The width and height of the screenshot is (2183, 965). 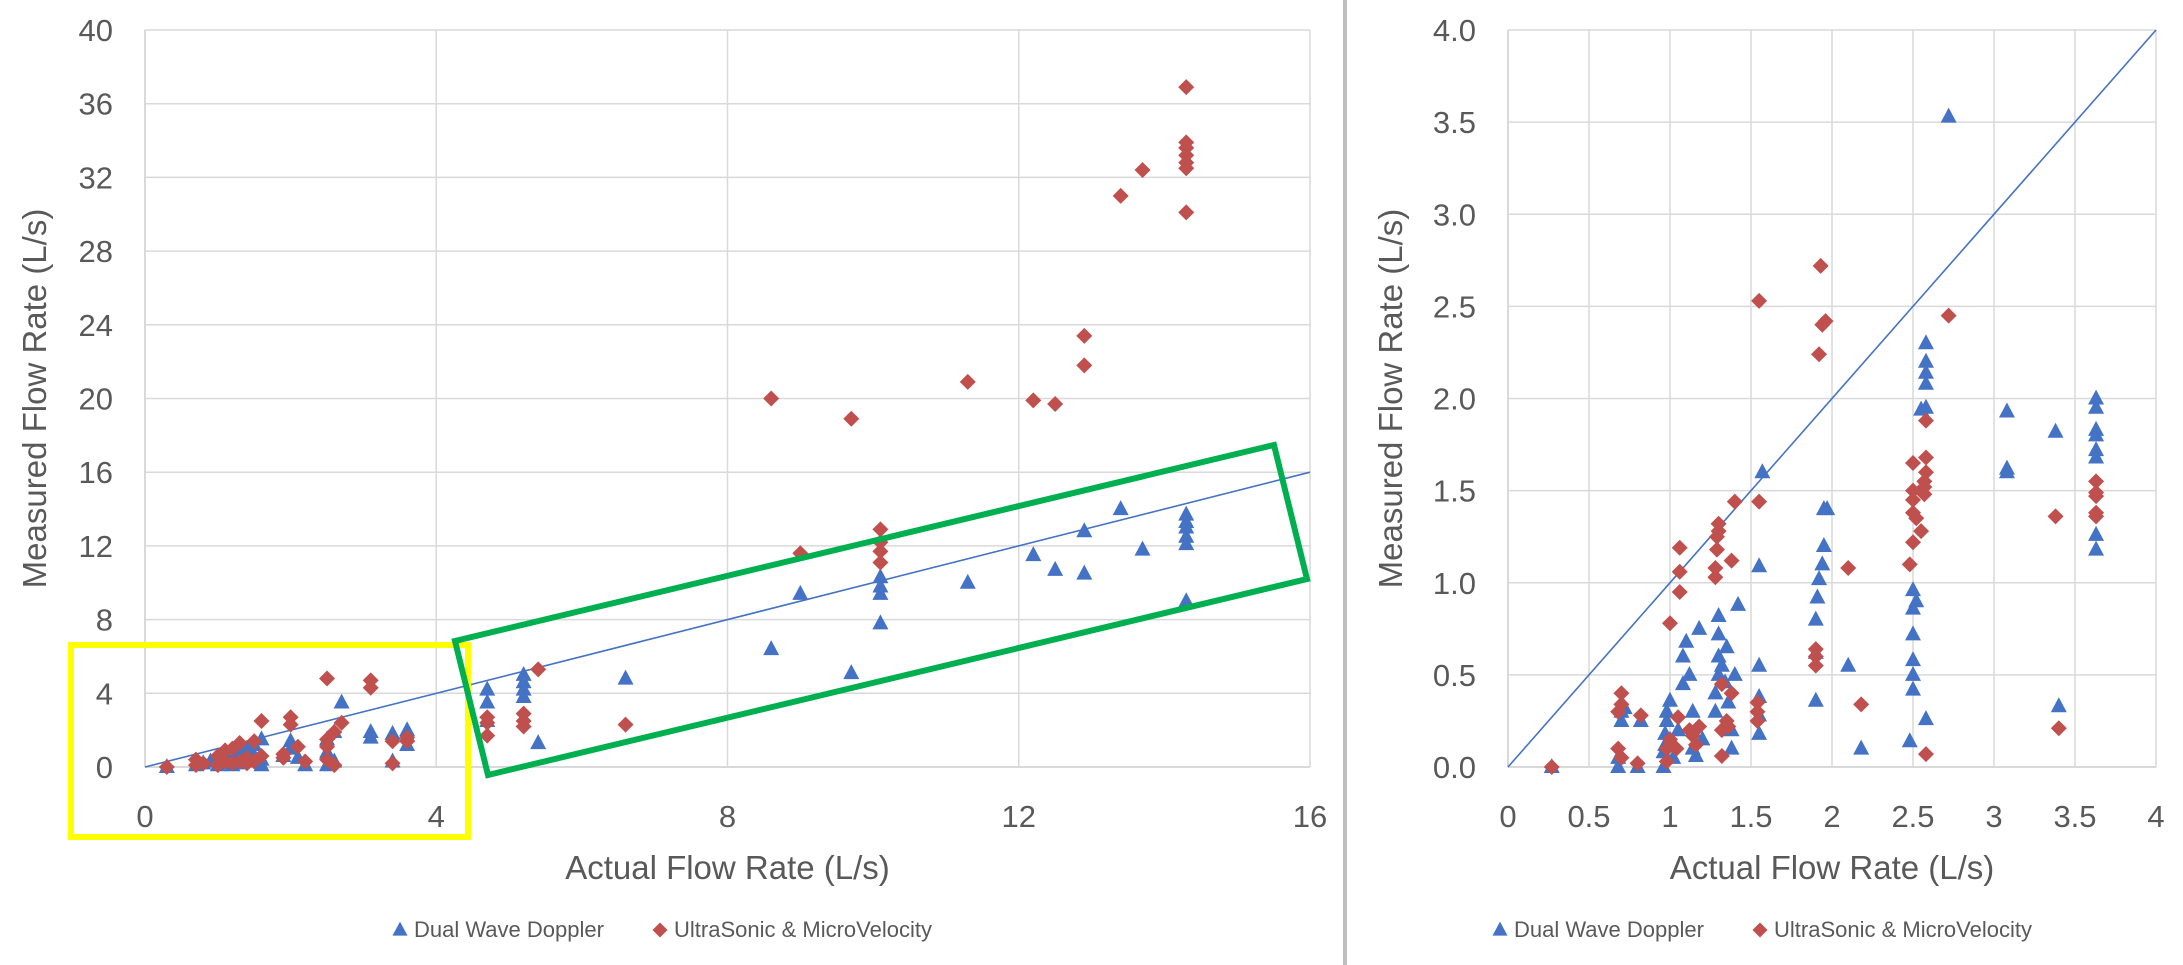 I want to click on y-tick-label: 8, so click(x=104, y=620).